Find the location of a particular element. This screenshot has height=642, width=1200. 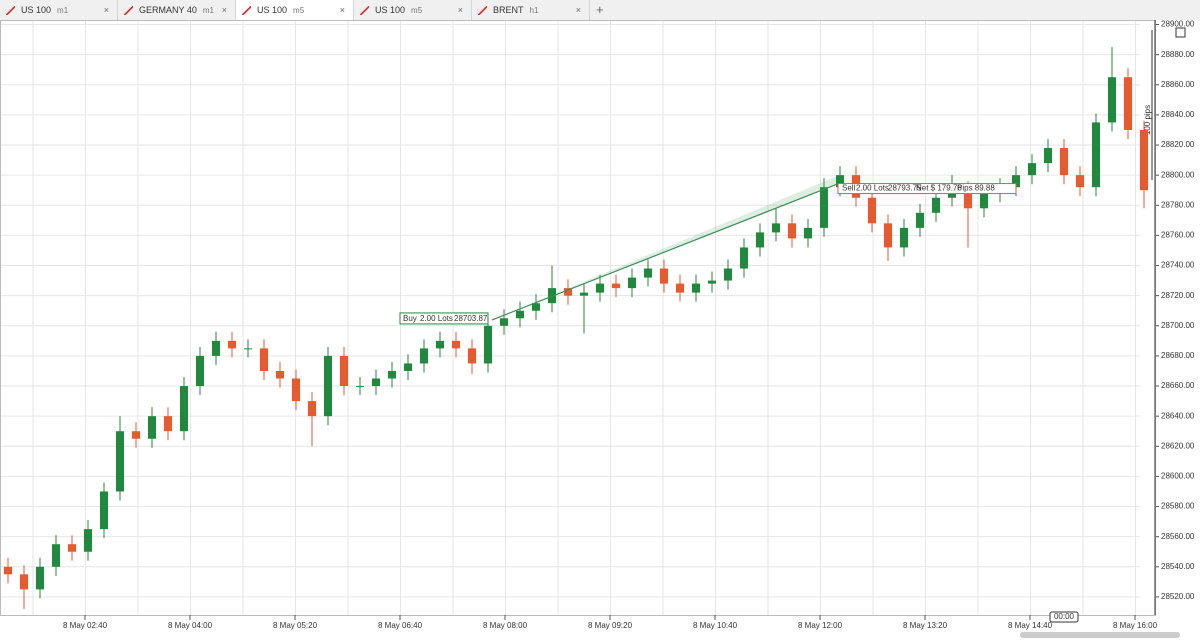

trade-band is located at coordinates (664, 248).